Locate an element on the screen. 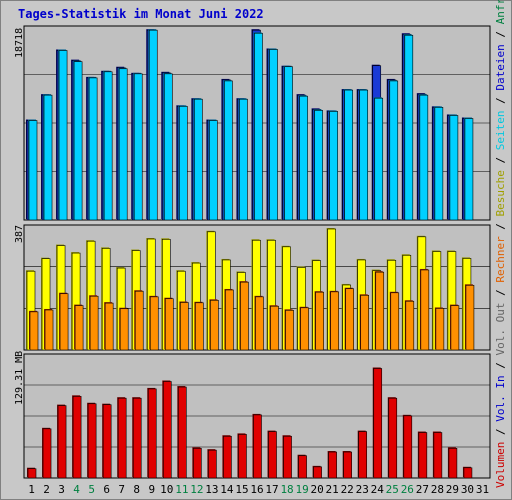  bar-volumen-day-30-face is located at coordinates (468, 473).